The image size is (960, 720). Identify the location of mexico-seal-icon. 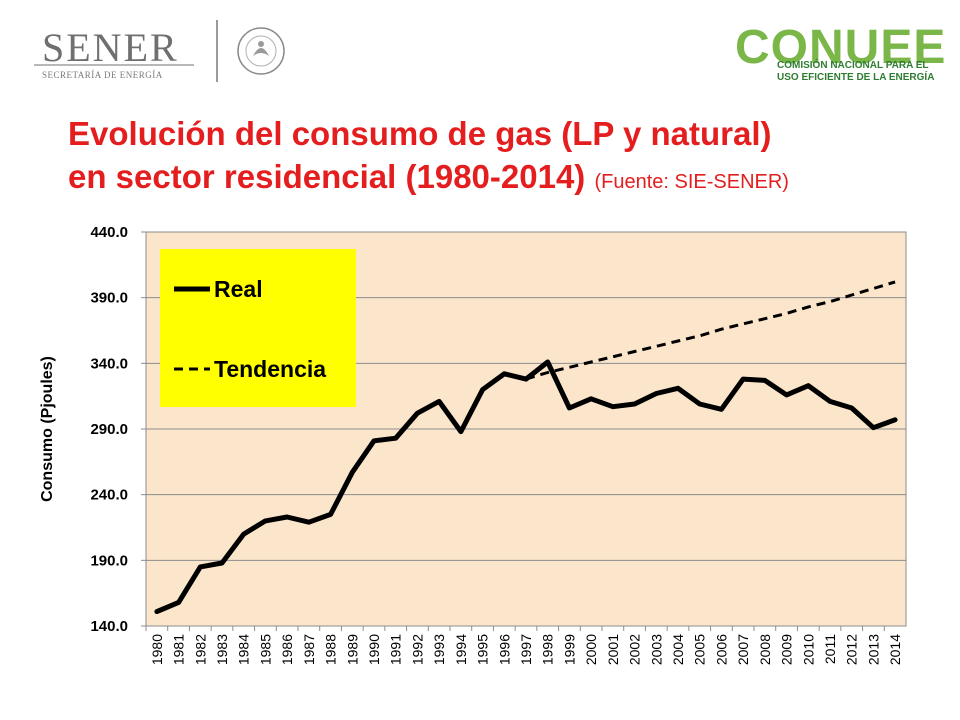
(261, 51).